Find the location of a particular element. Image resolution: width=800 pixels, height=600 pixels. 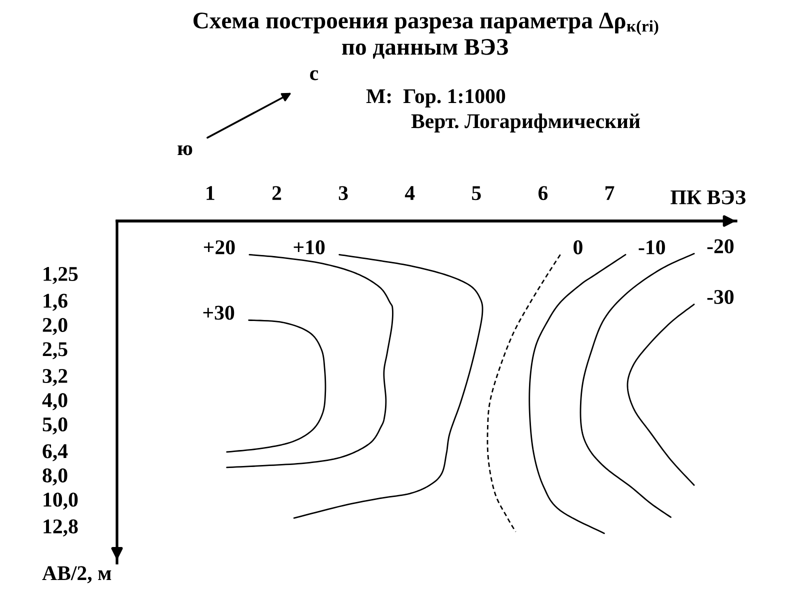

x-axis-title: ПК ВЭЗ is located at coordinates (708, 197).